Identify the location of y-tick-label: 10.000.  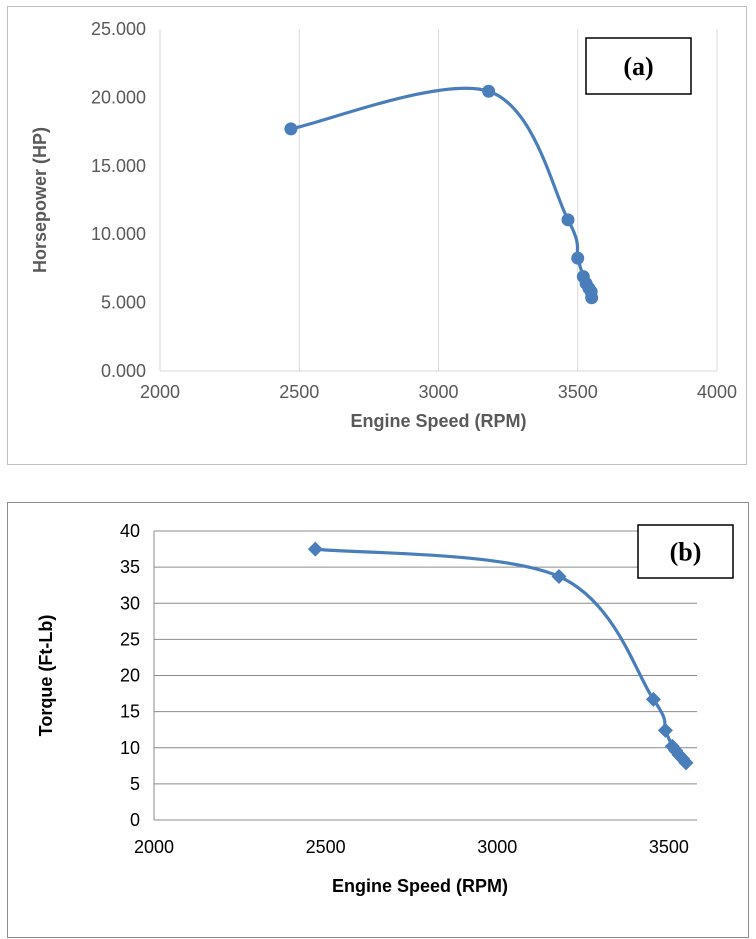
(118, 234).